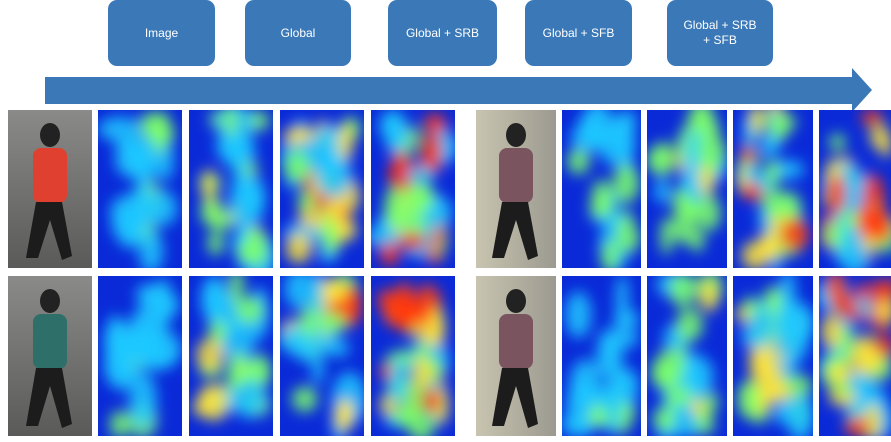 The height and width of the screenshot is (442, 891). Describe the element at coordinates (50, 301) in the screenshot. I see `person-head` at that location.